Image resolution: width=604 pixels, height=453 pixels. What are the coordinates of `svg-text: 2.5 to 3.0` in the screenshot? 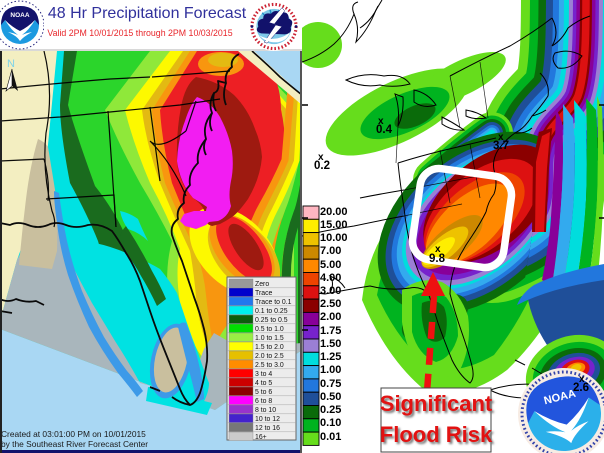 It's located at (269, 365).